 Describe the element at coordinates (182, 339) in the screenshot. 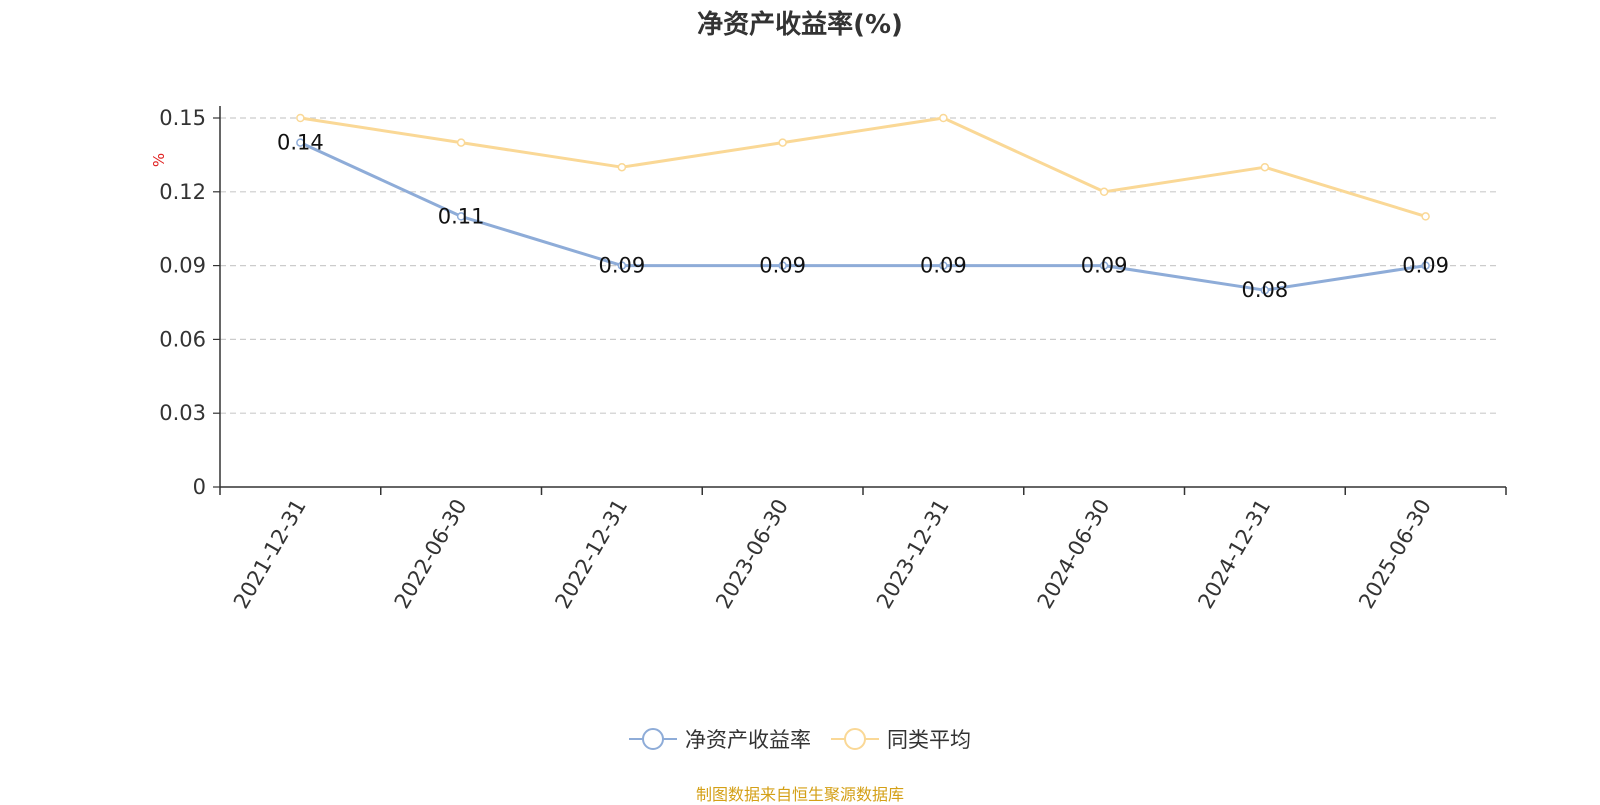

I see `y-tick-label: 0.06` at that location.